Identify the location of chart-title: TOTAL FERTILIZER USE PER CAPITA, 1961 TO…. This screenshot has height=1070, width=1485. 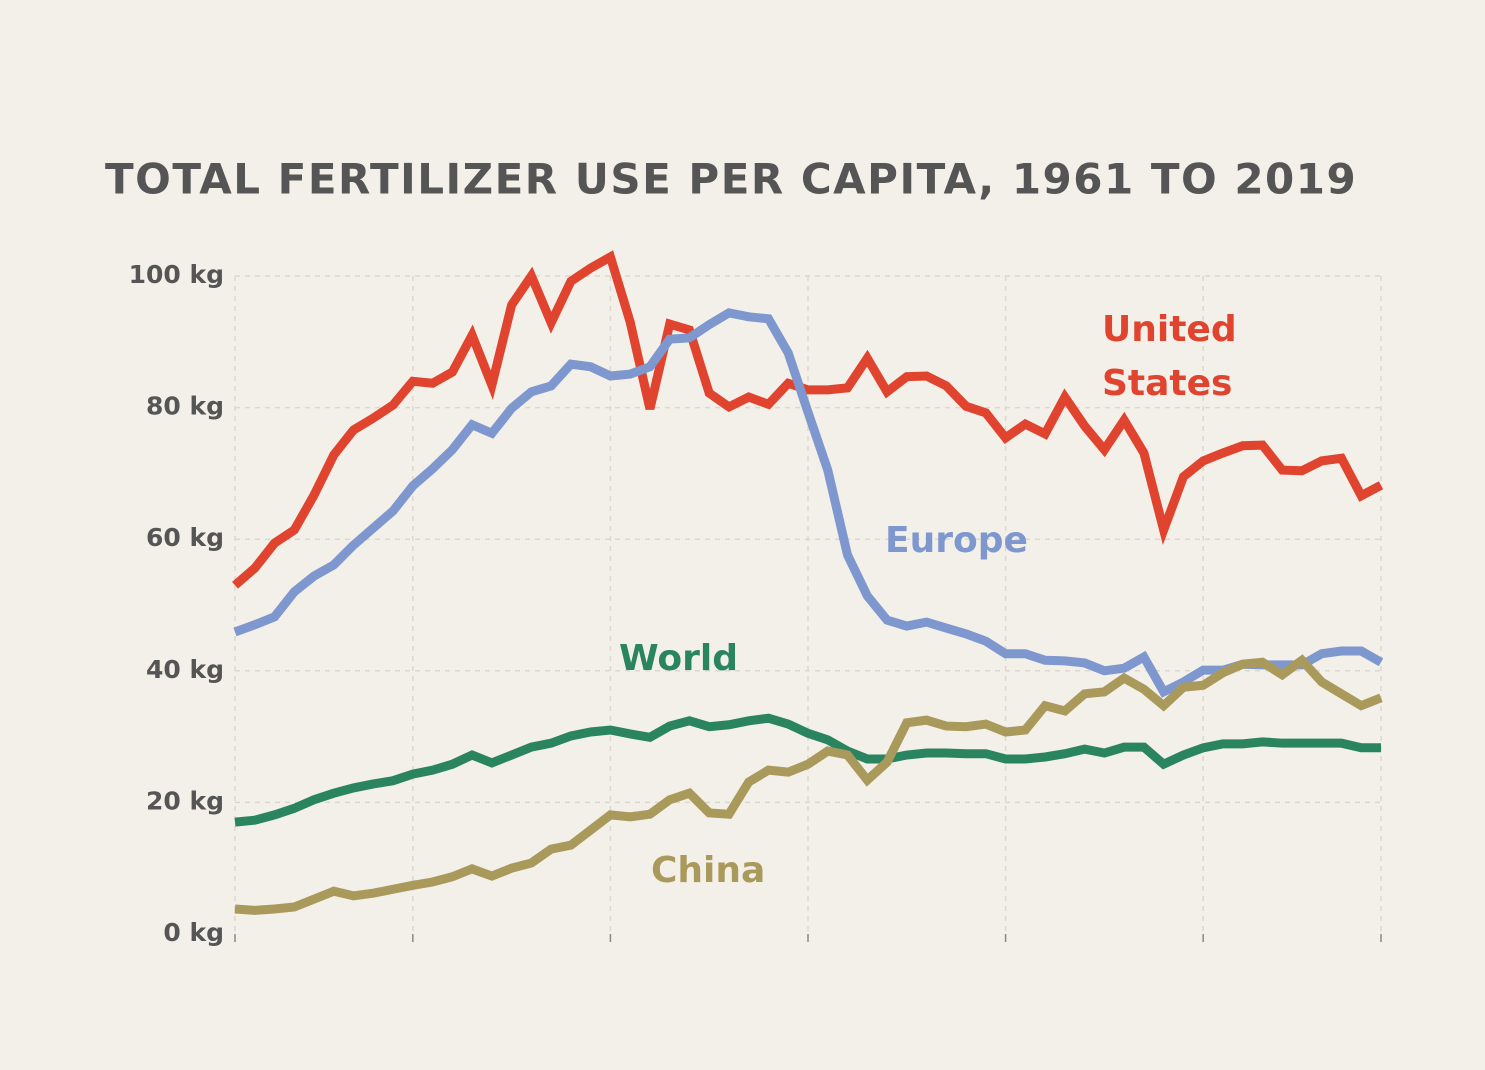
(731, 179).